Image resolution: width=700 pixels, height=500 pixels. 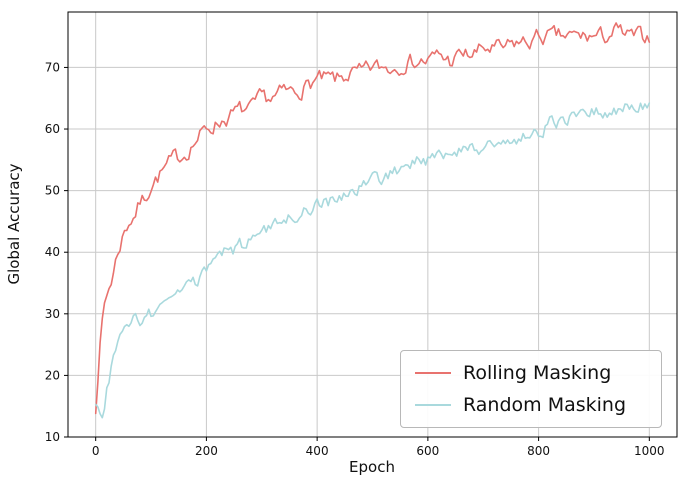 I want to click on legend-line-rolling-masking, so click(x=433, y=373).